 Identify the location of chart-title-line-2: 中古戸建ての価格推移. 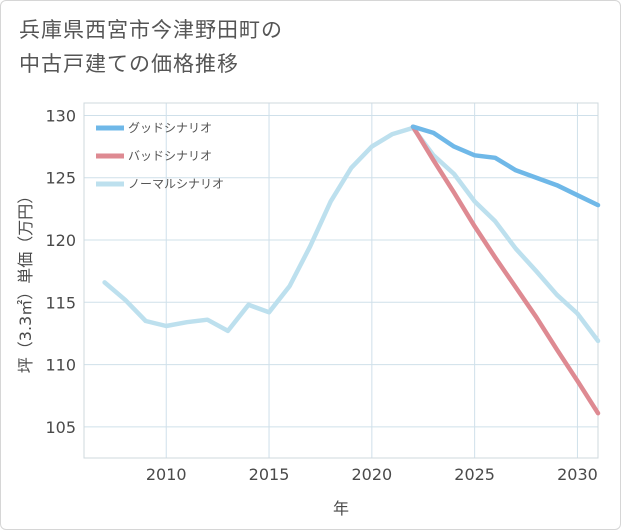
(129, 64).